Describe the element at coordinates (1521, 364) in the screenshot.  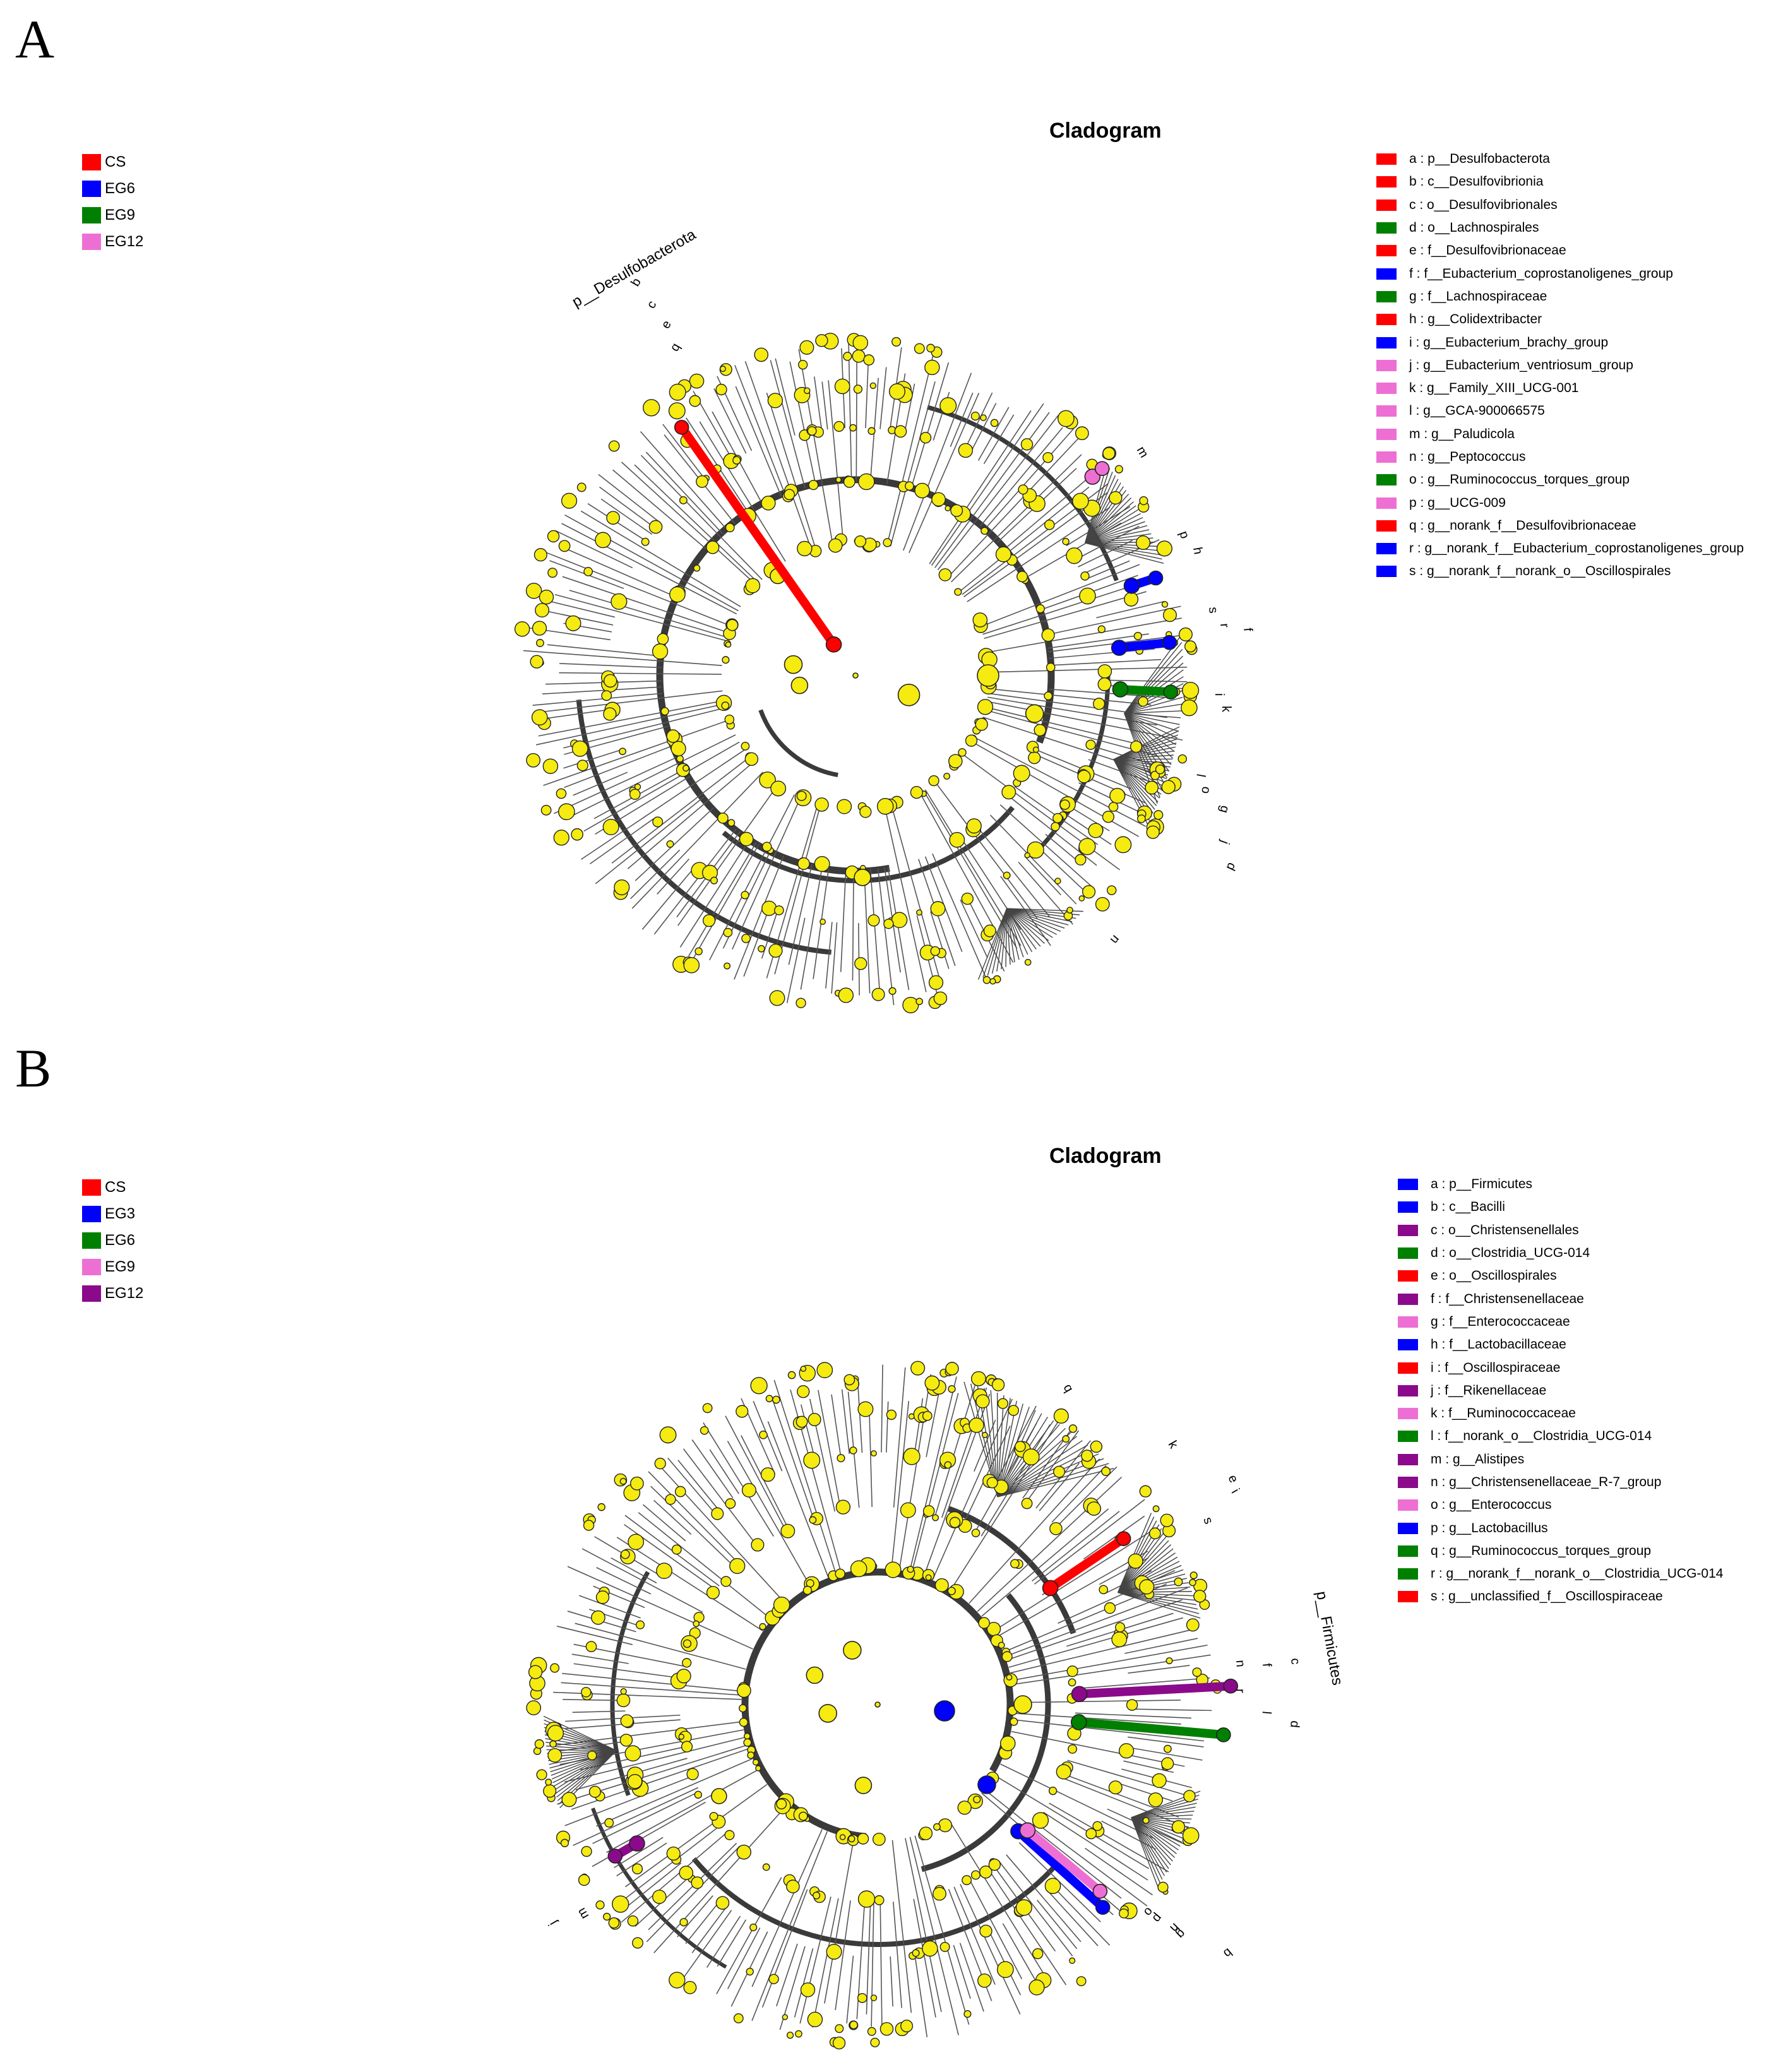
I see `taxa-label: j : g__Eubacterium_ventriosum_group` at that location.